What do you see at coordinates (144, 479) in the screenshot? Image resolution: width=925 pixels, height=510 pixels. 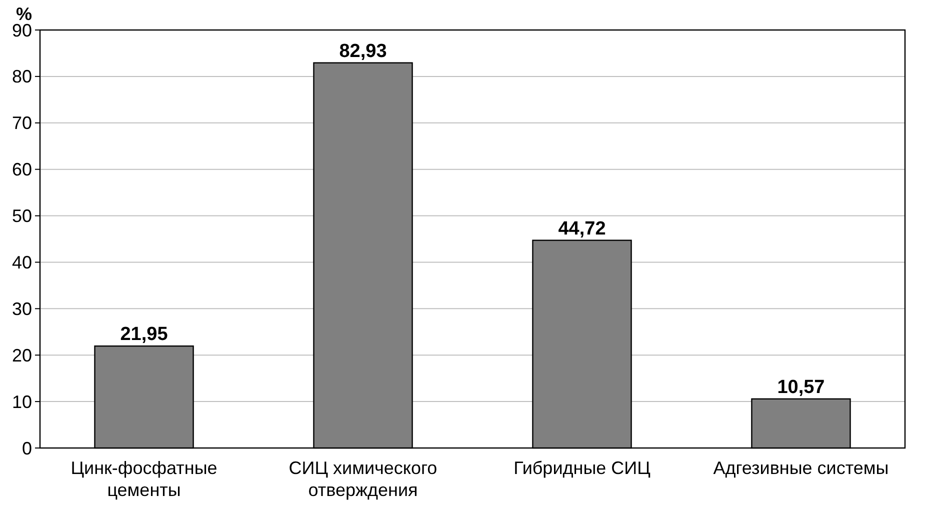 I see `x-tick-label: Цинк-фосфатные цементы` at bounding box center [144, 479].